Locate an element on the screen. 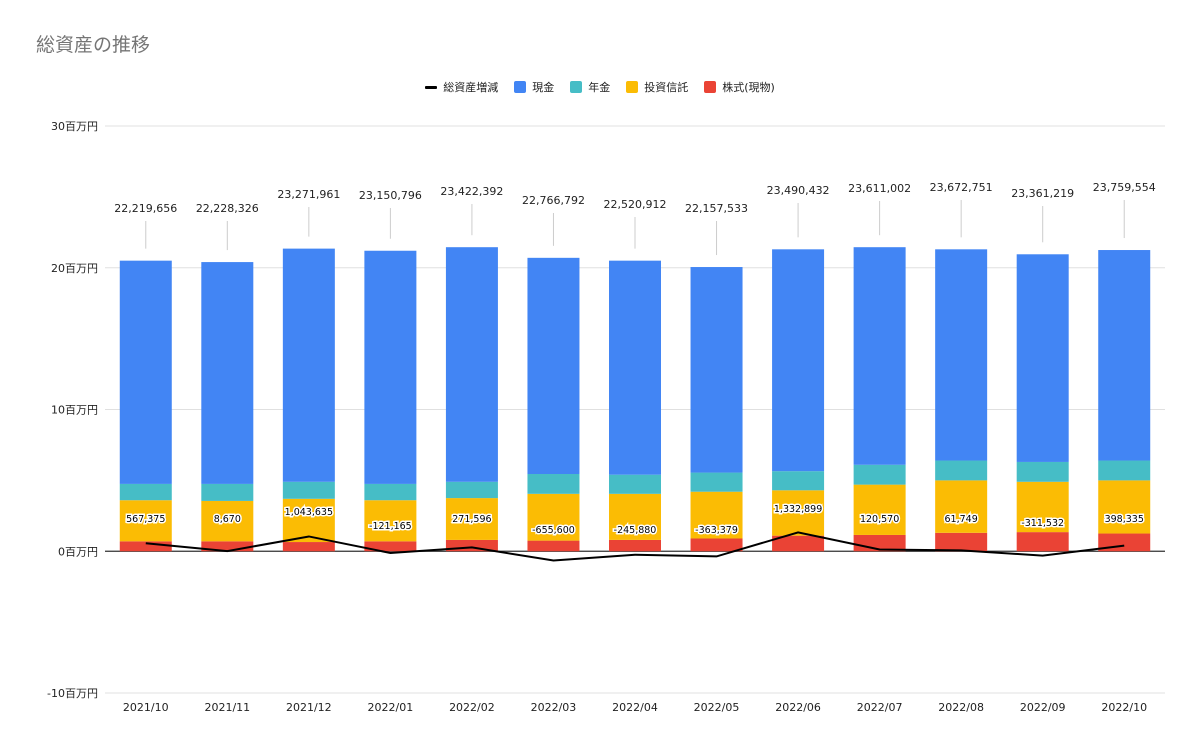 The width and height of the screenshot is (1200, 747). line-data-label: 8,670 is located at coordinates (227, 519).